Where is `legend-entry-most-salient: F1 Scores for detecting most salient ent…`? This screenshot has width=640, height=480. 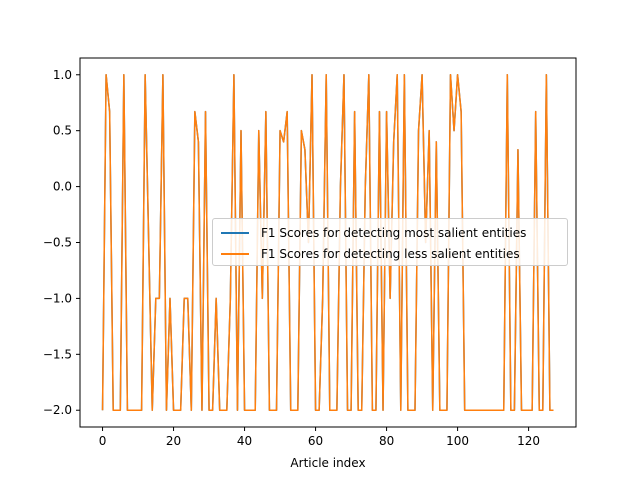 legend-entry-most-salient: F1 Scores for detecting most salient ent… is located at coordinates (373, 233).